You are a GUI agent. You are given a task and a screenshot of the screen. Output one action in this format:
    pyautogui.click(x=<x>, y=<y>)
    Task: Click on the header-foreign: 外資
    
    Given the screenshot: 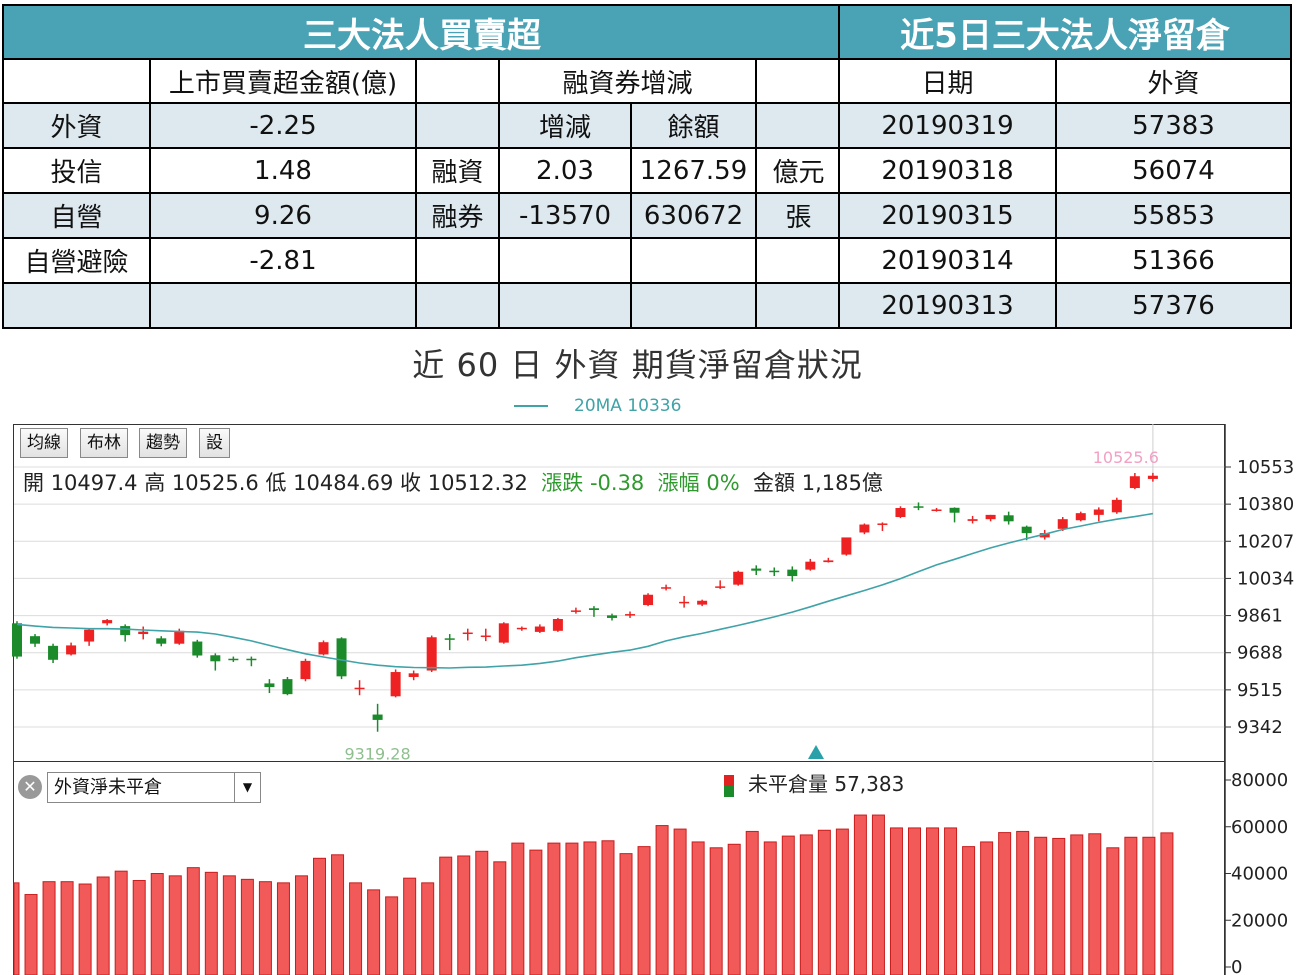 What is the action you would take?
    pyautogui.click(x=1173, y=81)
    